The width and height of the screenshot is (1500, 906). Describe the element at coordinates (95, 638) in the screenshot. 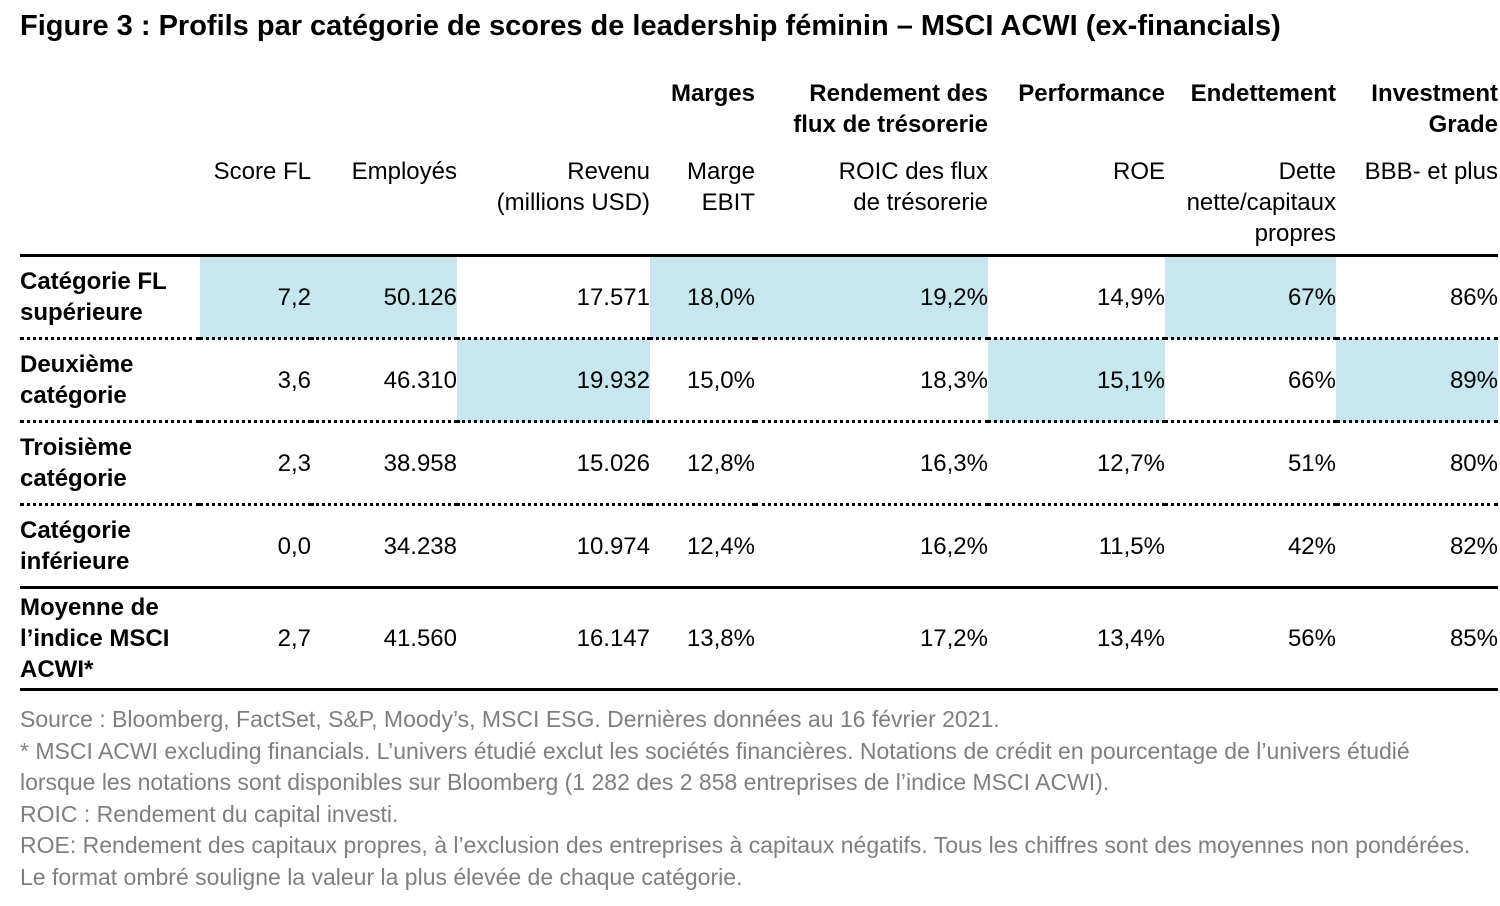

I see `row-label: Moyenne de l’indice MSCI ACWI*` at that location.